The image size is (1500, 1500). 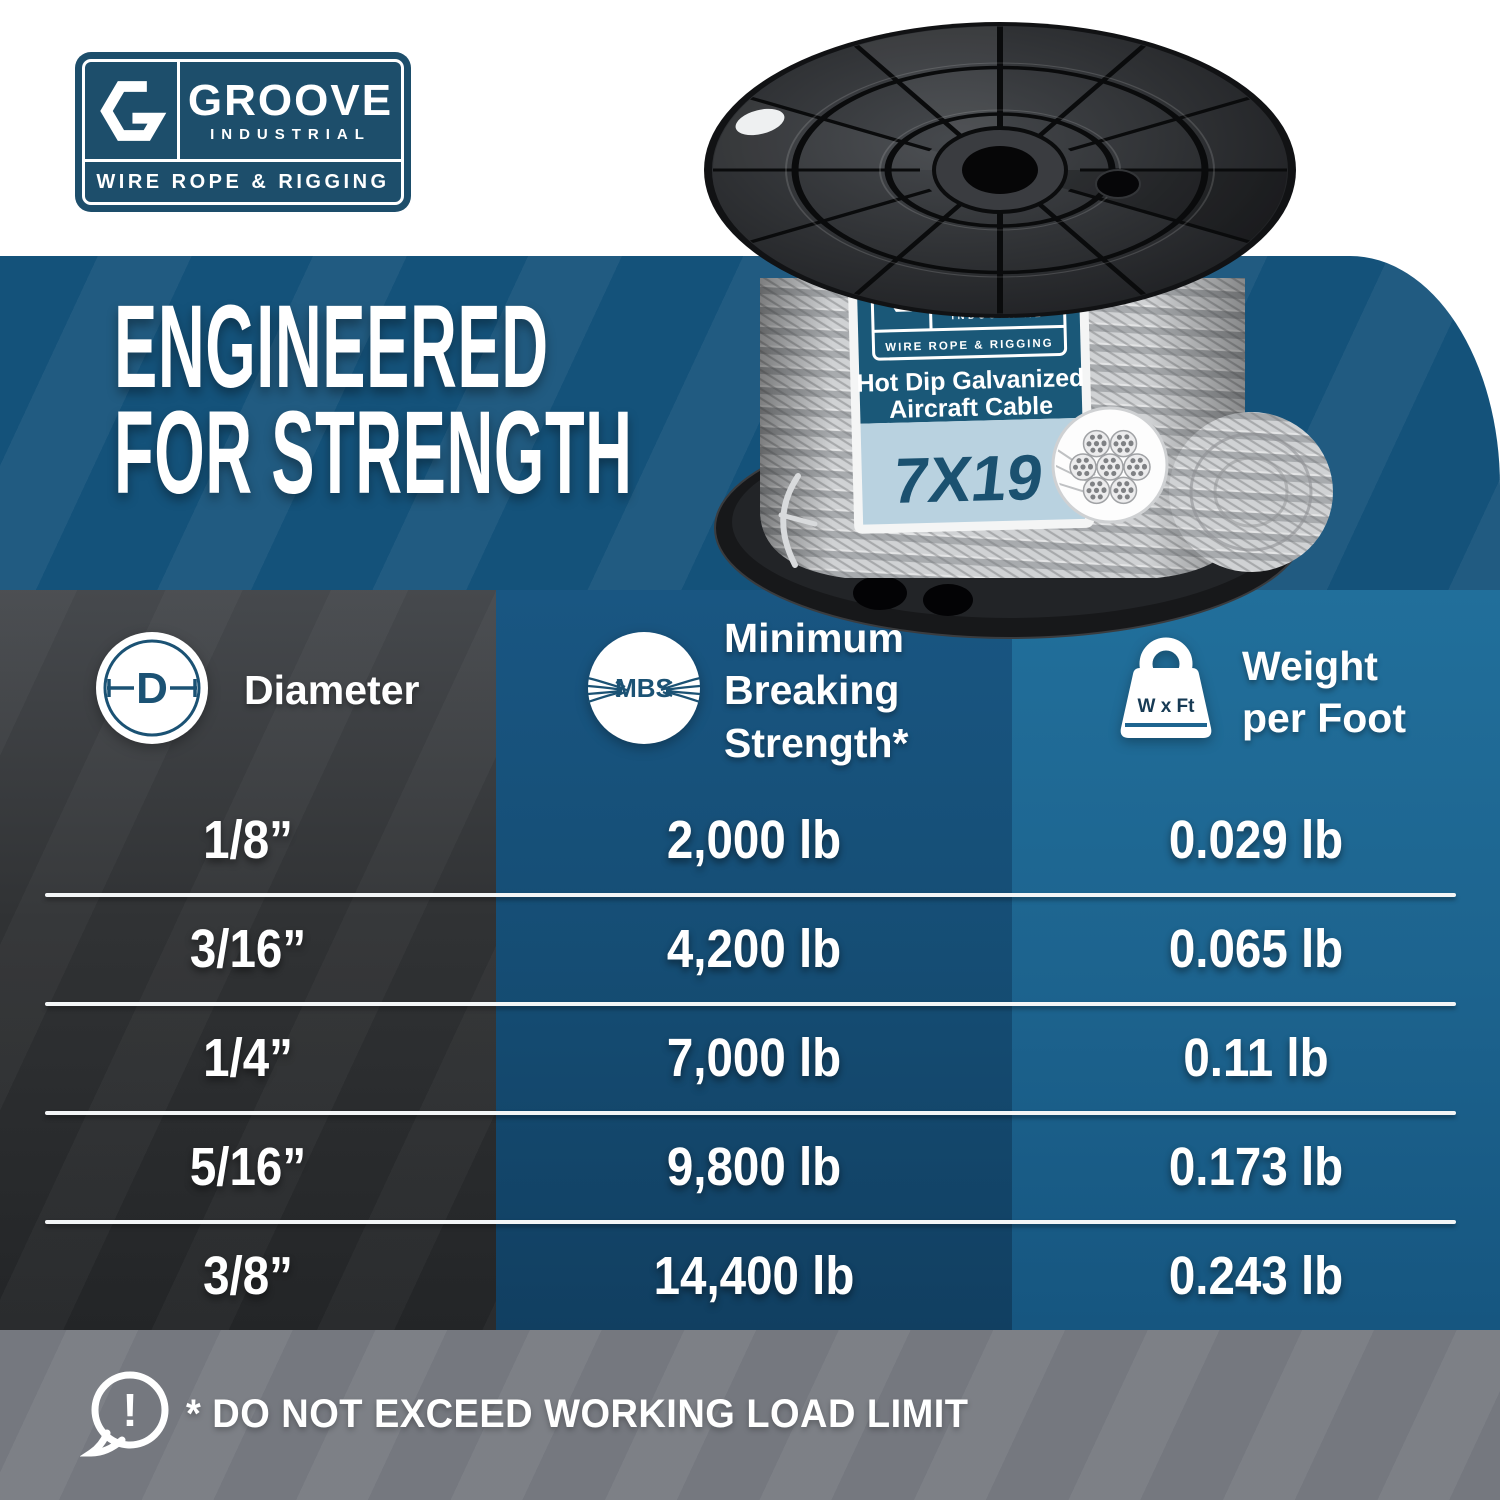 What do you see at coordinates (1000, 170) in the screenshot?
I see `spool-top-flange` at bounding box center [1000, 170].